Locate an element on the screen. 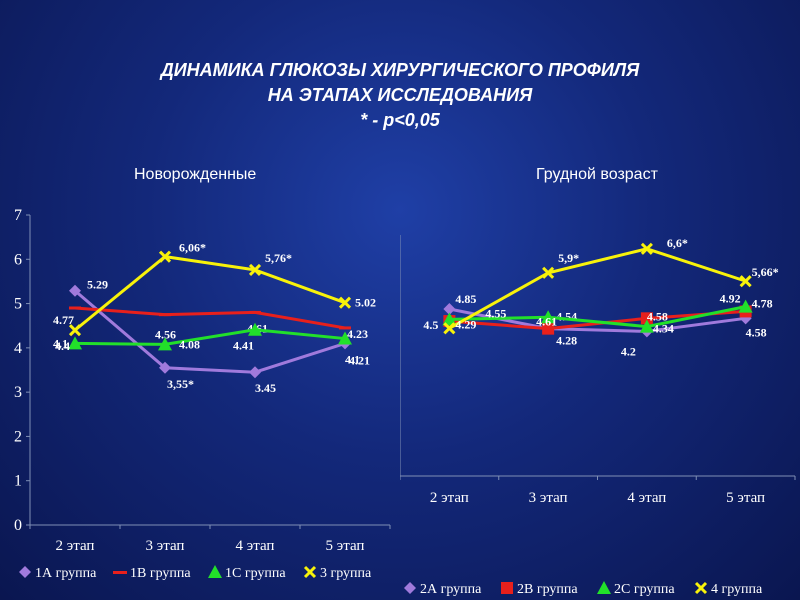 This screenshot has width=800, height=600. right-series-1-line is located at coordinates (597, 320).